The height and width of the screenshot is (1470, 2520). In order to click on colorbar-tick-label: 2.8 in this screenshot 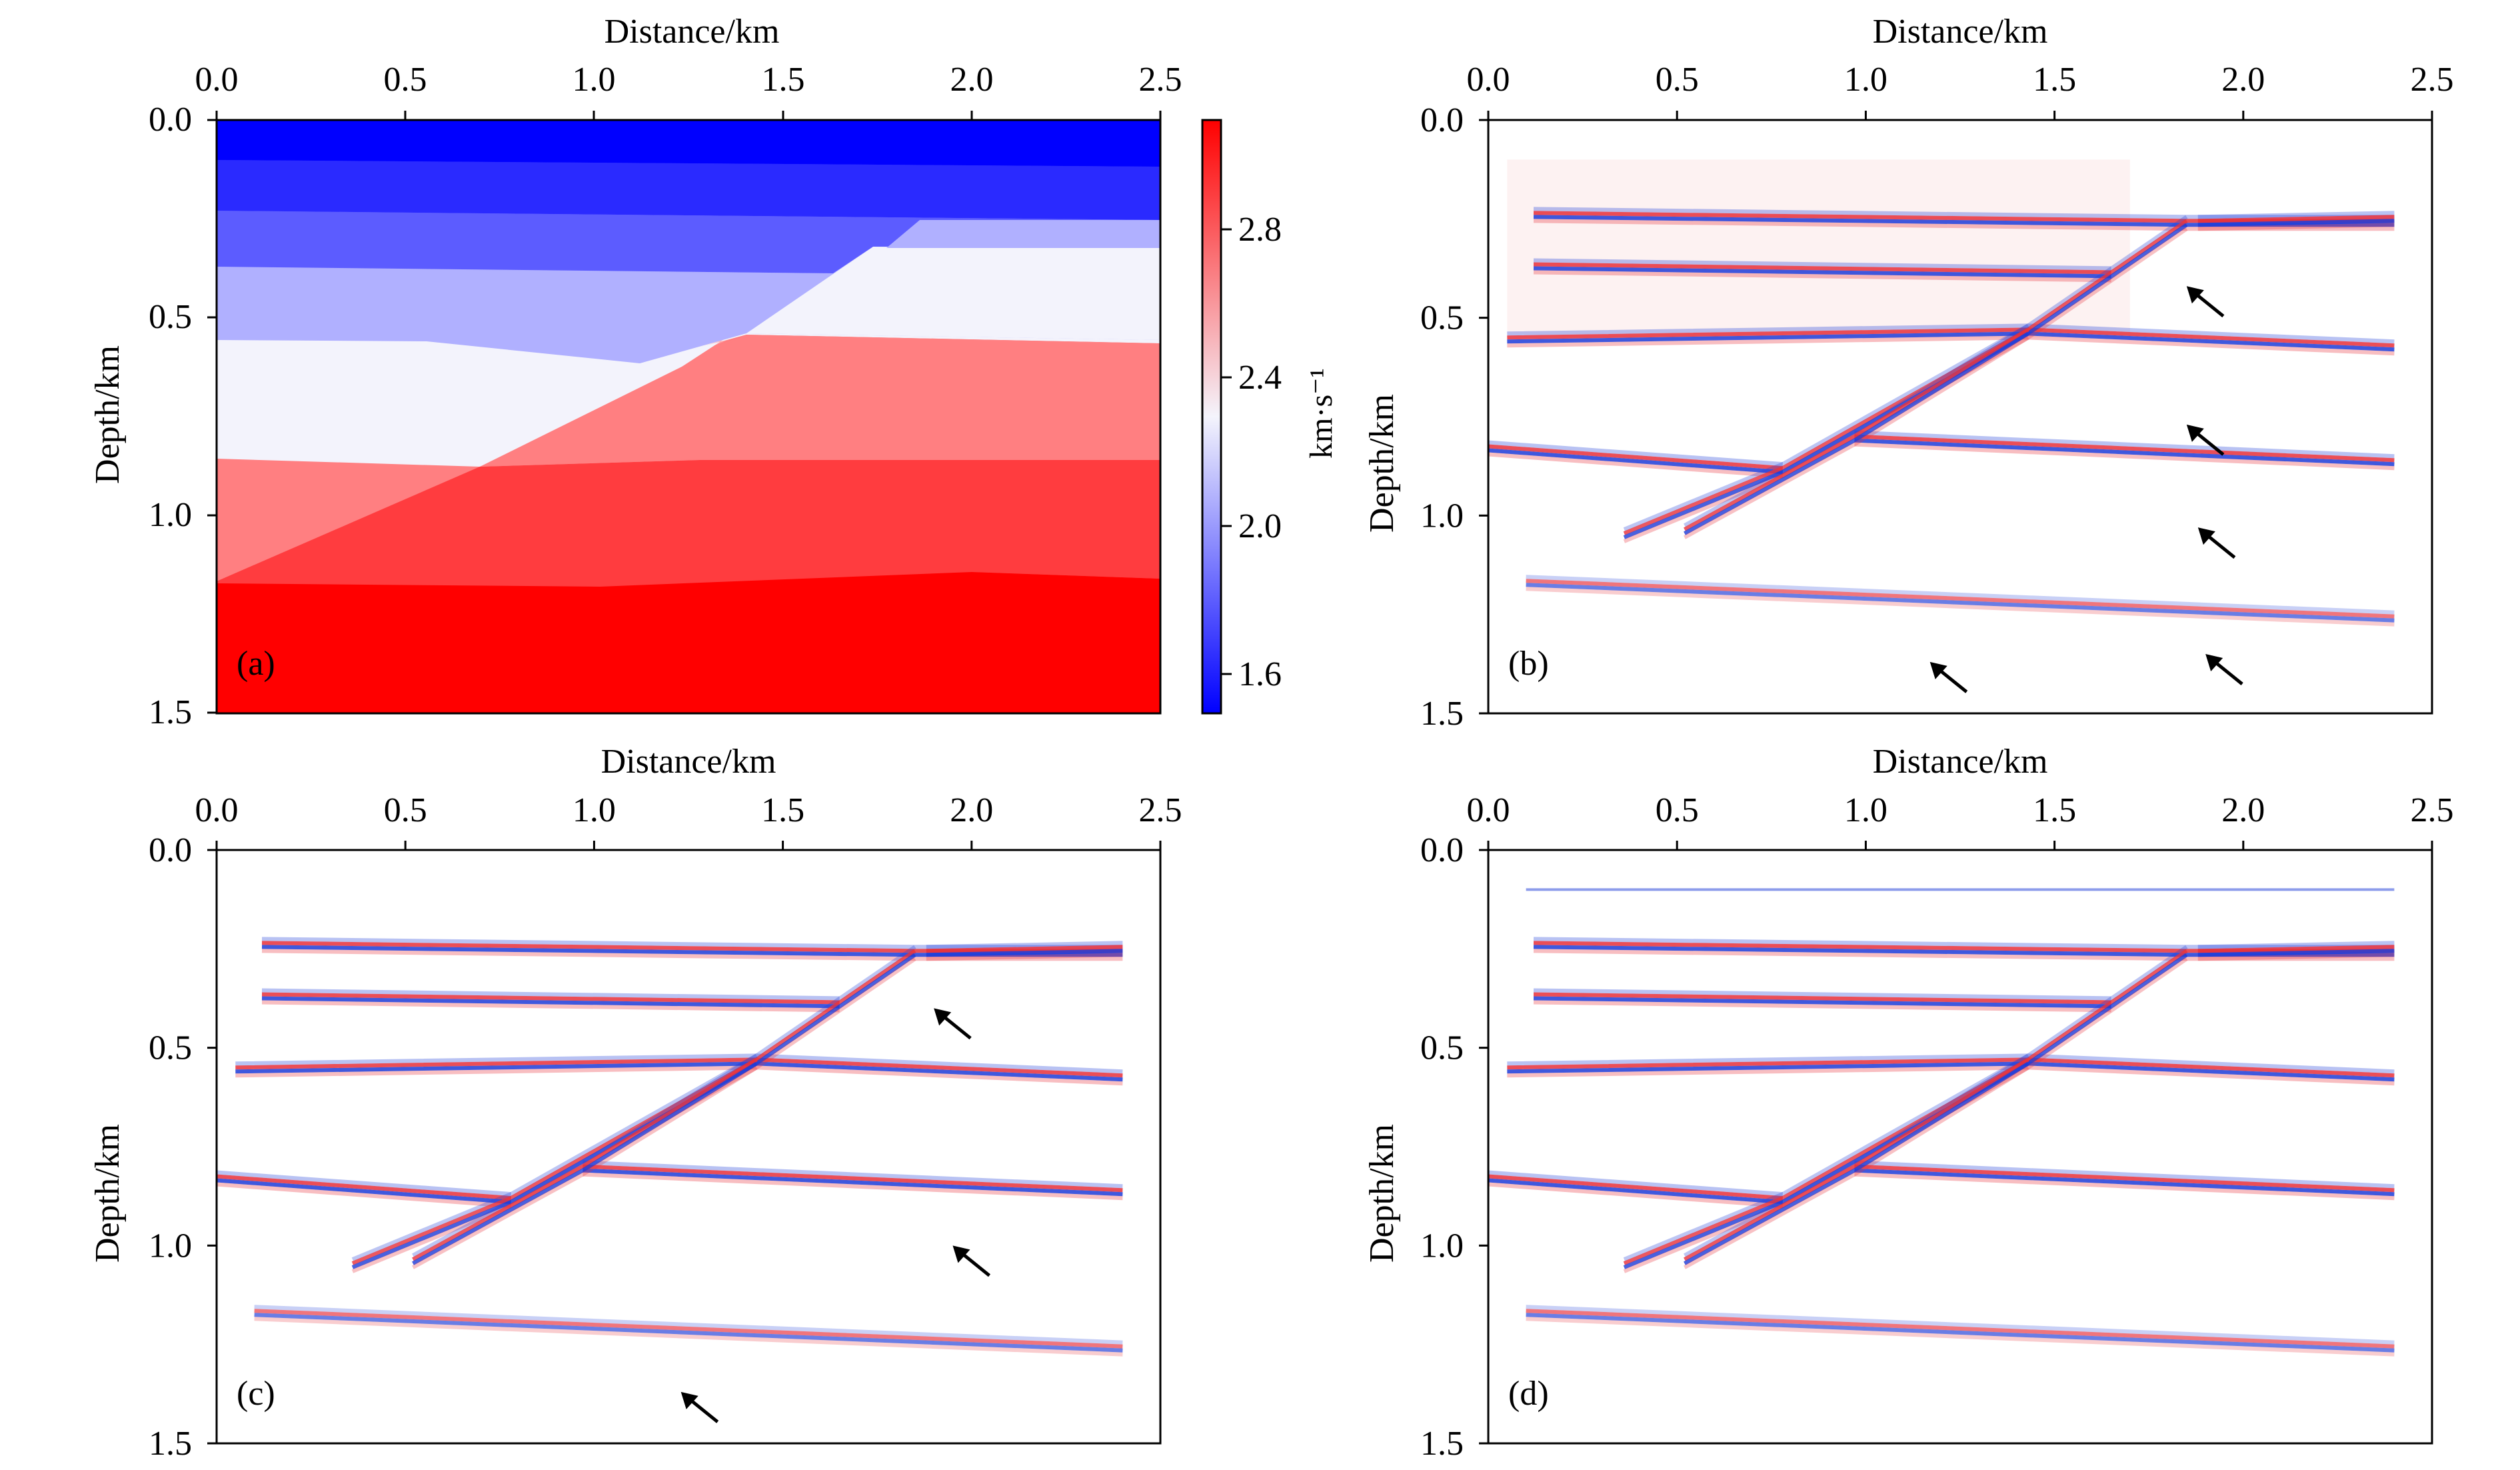, I will do `click(1260, 230)`.